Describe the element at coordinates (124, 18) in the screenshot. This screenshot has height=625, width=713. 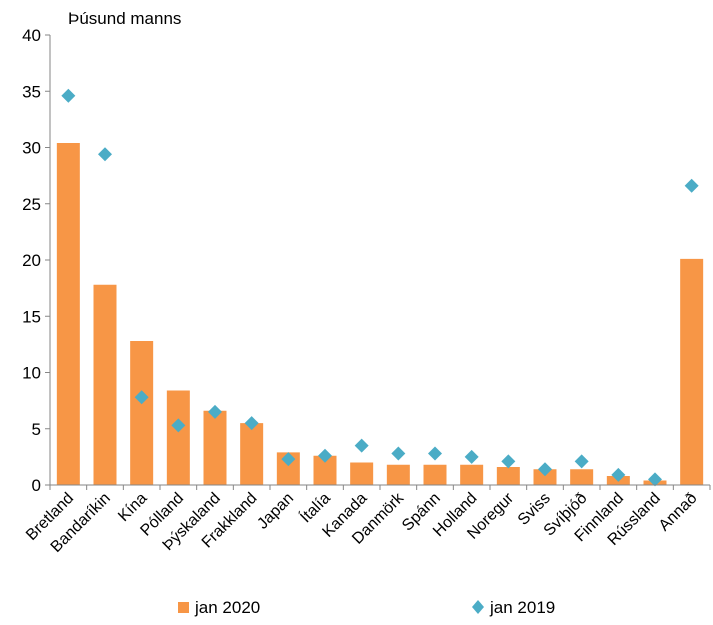
I see `y-axis-unit-label: Þúsund manns` at that location.